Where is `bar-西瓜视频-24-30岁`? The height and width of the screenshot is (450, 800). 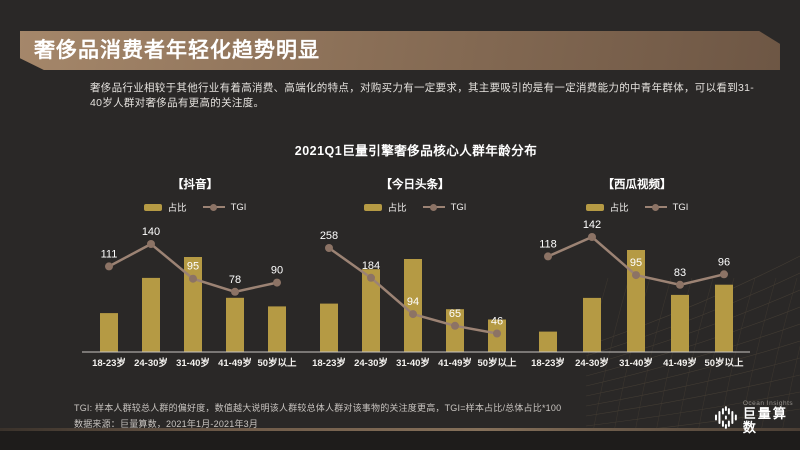
bar-西瓜视频-24-30岁 is located at coordinates (592, 324).